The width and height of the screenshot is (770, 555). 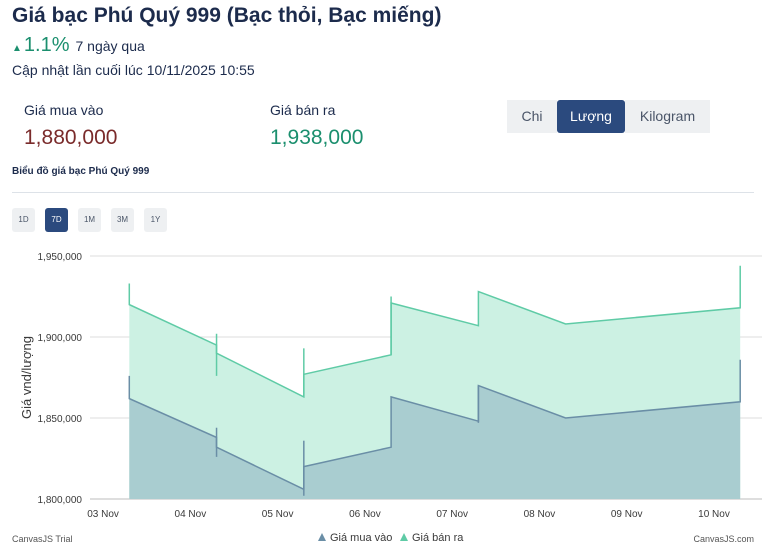 I want to click on sell-price-label: Giá bán ra, so click(x=303, y=110).